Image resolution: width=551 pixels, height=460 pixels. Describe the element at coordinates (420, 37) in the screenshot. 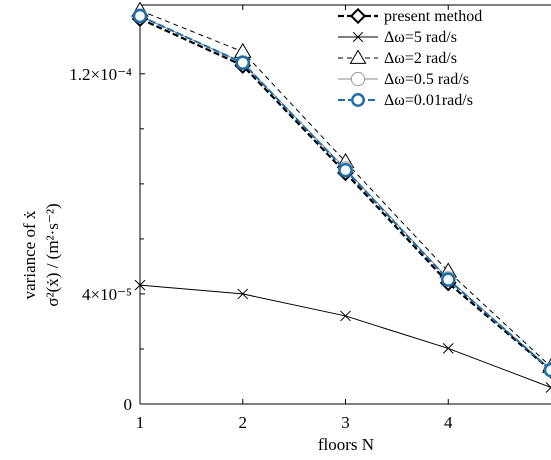

I see `legend-label: Δω=5 rad/s` at that location.